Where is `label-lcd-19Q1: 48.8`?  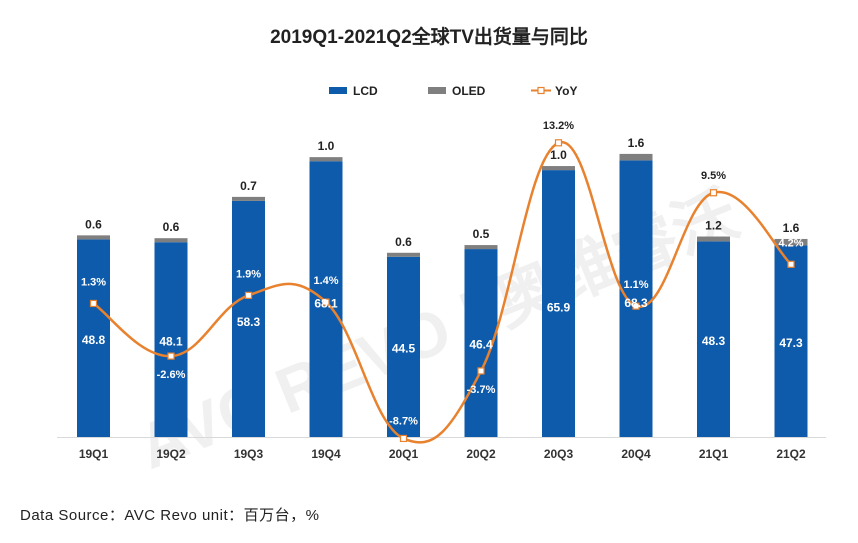 label-lcd-19Q1: 48.8 is located at coordinates (94, 340).